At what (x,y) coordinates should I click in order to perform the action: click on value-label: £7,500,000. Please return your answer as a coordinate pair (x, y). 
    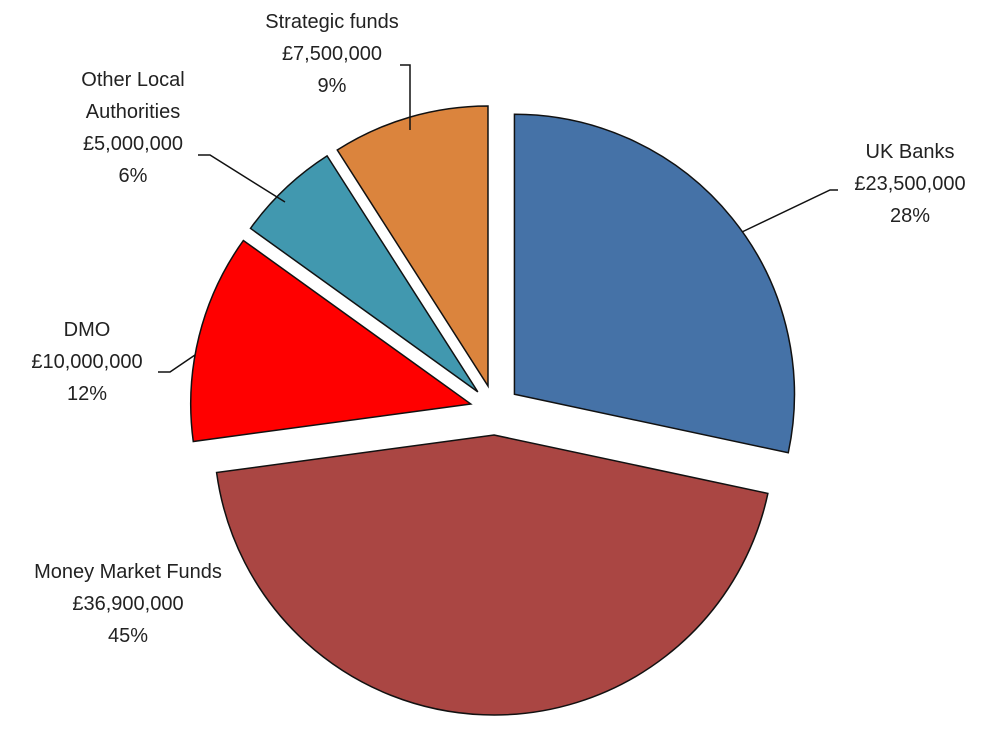
    Looking at the image, I should click on (332, 54).